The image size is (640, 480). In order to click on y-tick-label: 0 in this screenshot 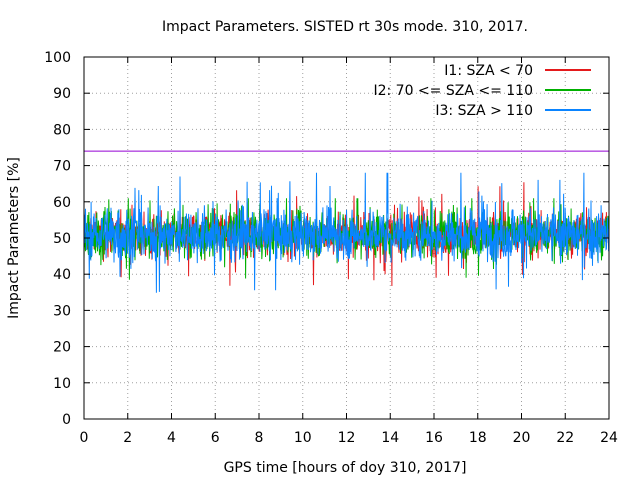, I will do `click(66, 420)`.